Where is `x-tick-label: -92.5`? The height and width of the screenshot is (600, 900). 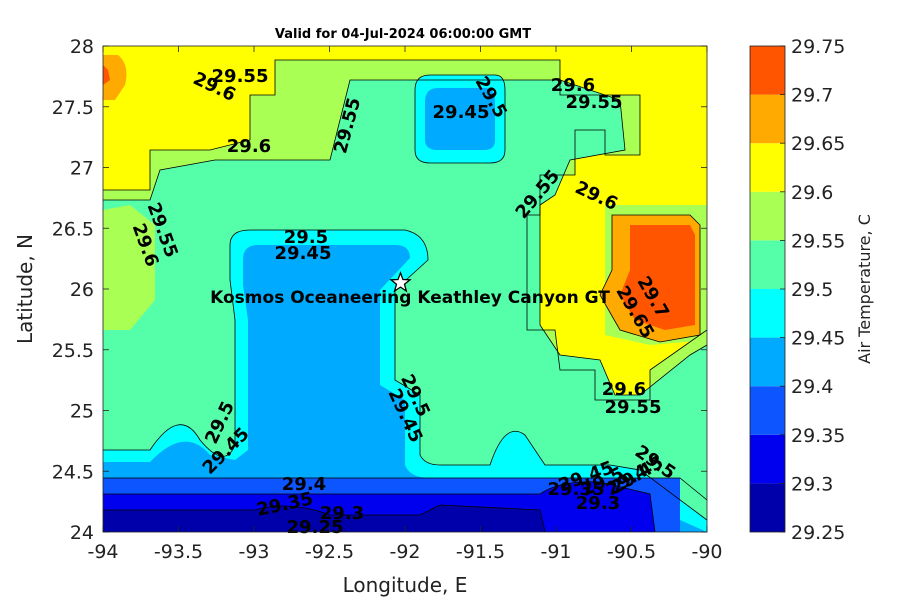 x-tick-label: -92.5 is located at coordinates (329, 552).